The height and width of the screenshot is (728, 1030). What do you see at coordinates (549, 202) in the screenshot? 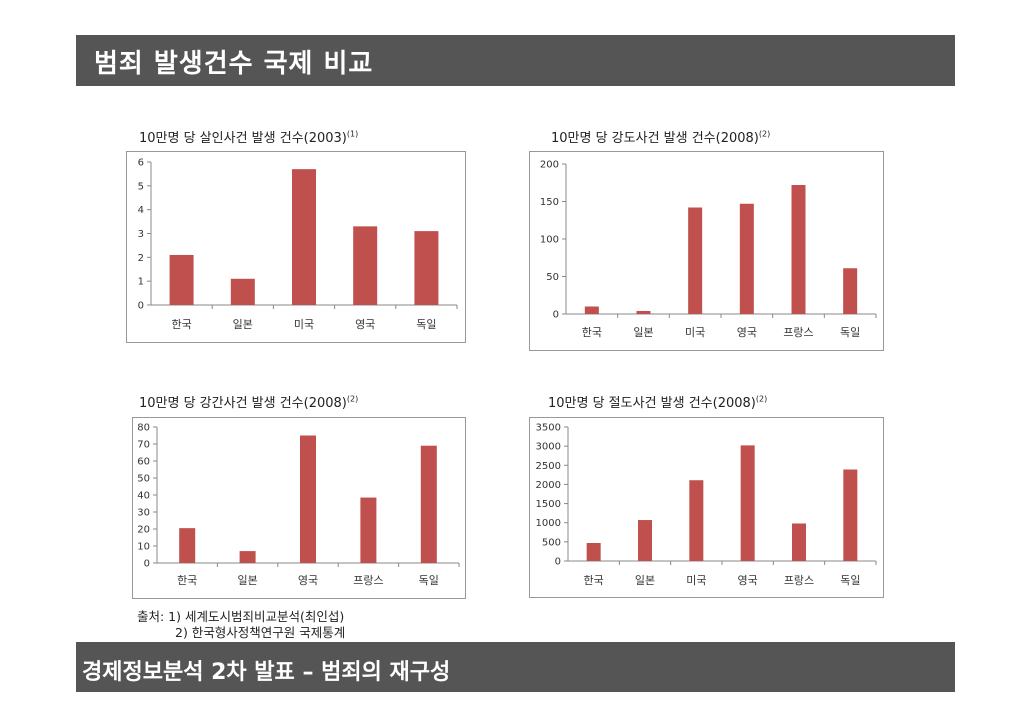
I see `y-tick-label: 150` at bounding box center [549, 202].